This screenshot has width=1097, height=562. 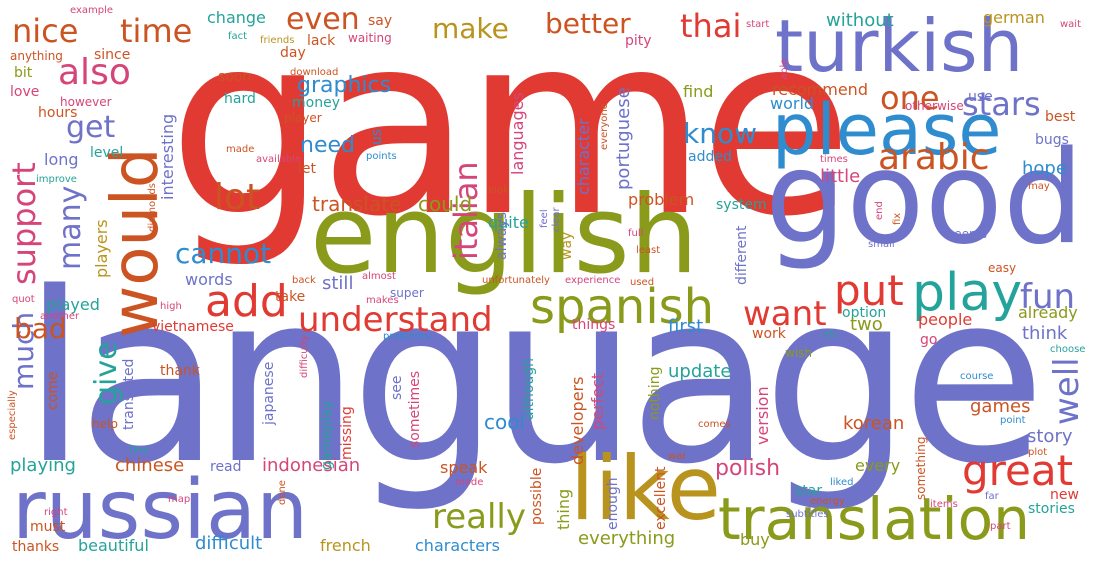 What do you see at coordinates (23, 299) in the screenshot?
I see `word-quot: quot` at bounding box center [23, 299].